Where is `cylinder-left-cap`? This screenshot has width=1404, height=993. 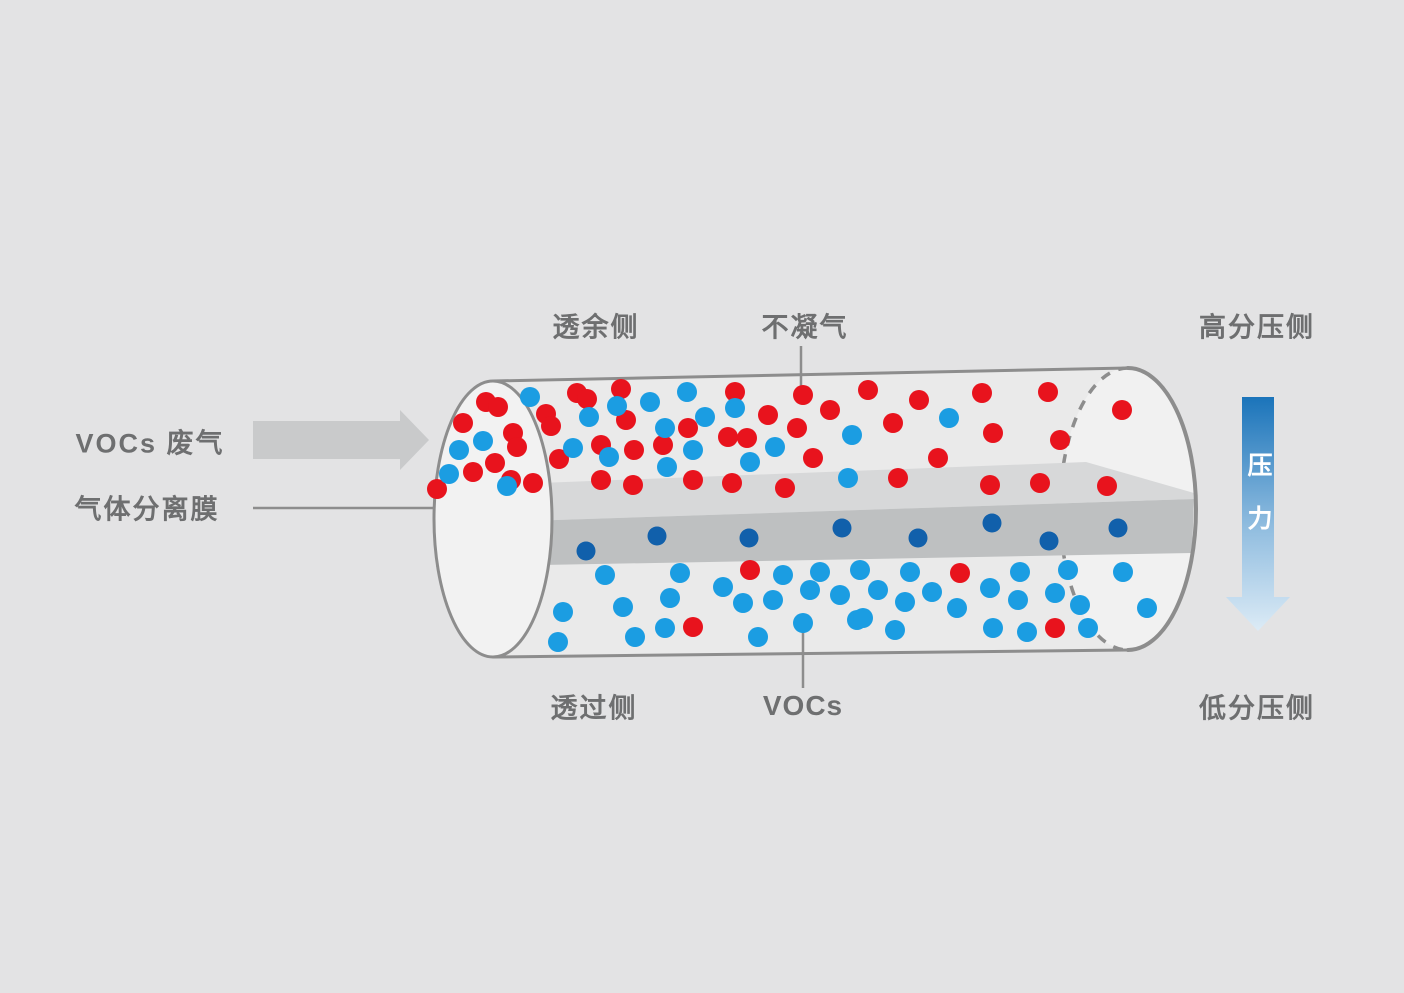 cylinder-left-cap is located at coordinates (493, 519).